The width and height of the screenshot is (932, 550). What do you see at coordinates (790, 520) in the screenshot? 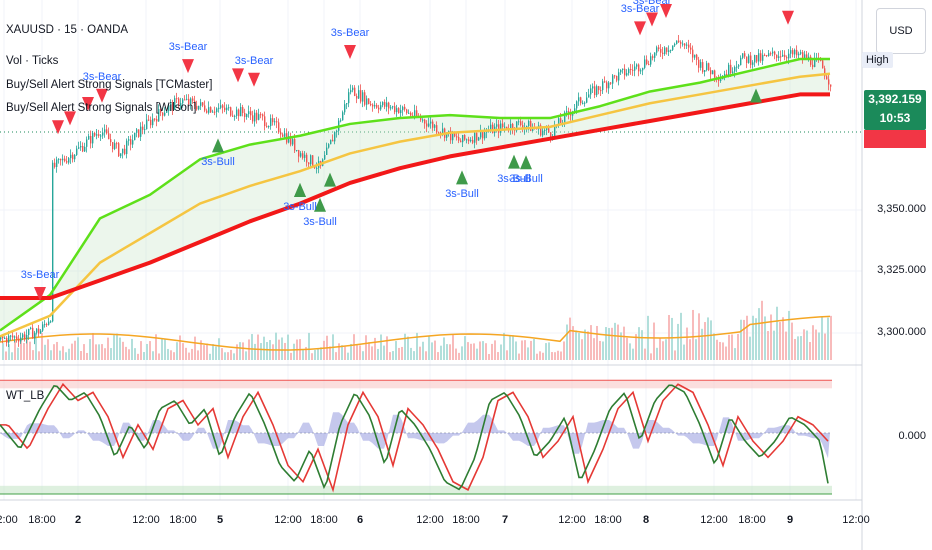
I see `time-tick: 9` at bounding box center [790, 520].